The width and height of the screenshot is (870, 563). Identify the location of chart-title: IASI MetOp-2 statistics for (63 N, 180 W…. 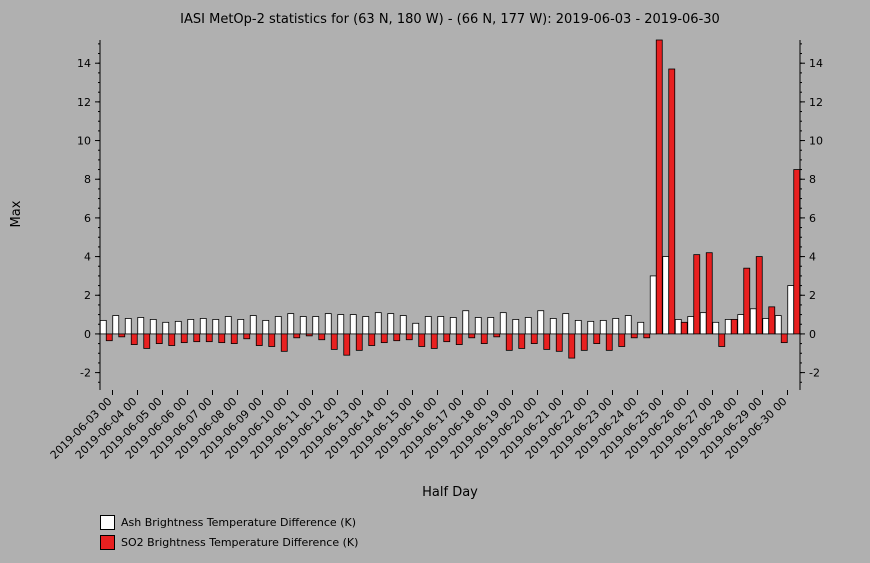
(450, 19).